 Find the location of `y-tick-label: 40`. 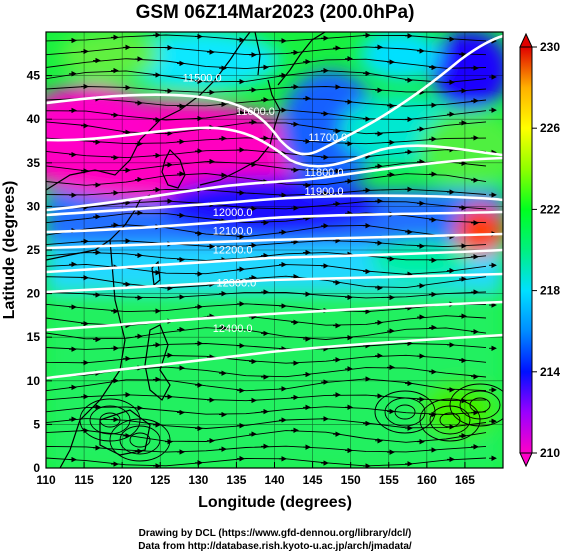

y-tick-label: 40 is located at coordinates (34, 119).